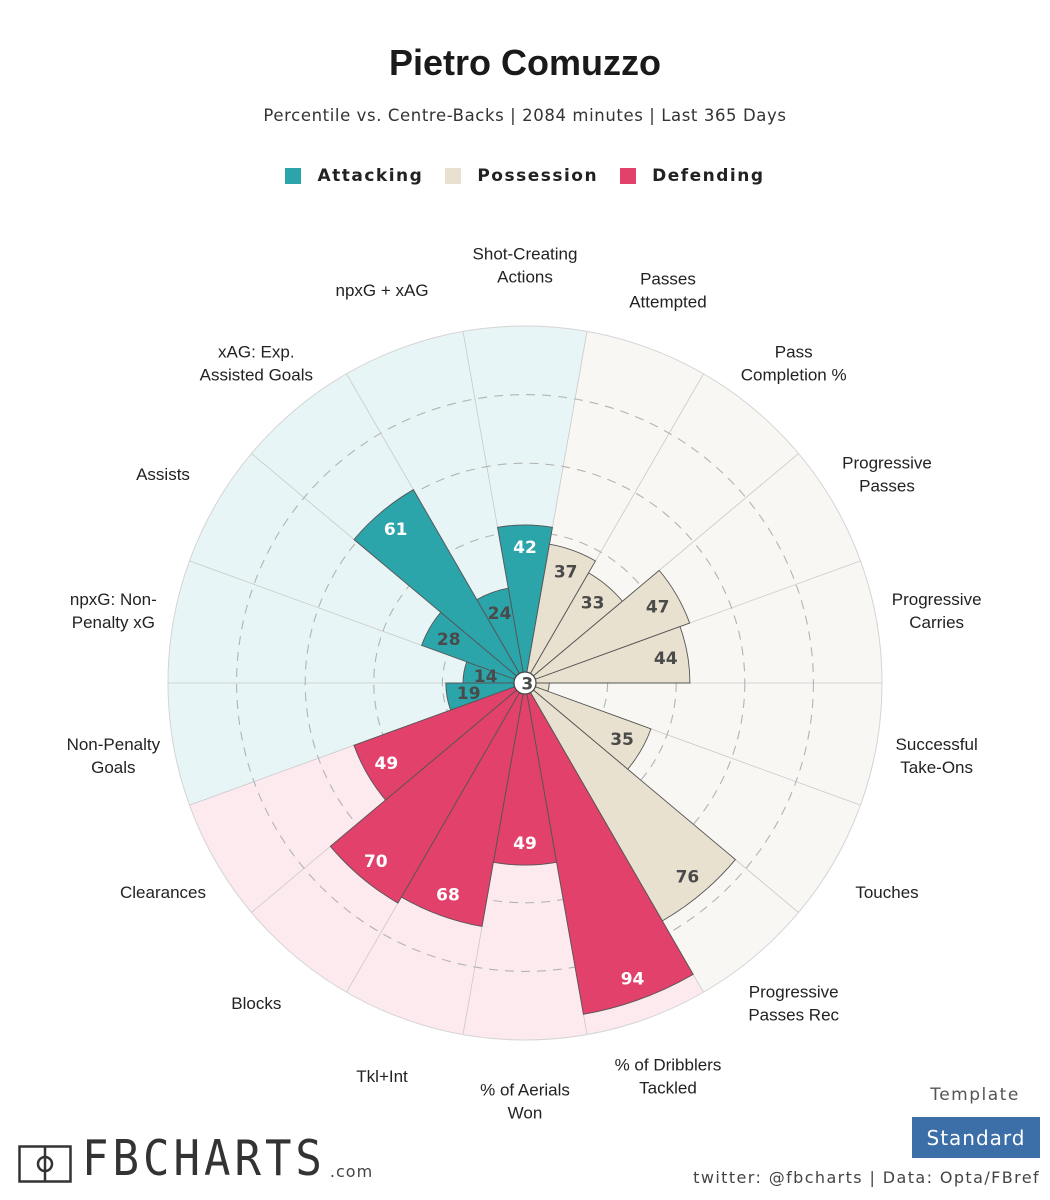 This screenshot has width=1050, height=1200. Describe the element at coordinates (607, 655) in the screenshot. I see `bar-progressive-carries` at that location.